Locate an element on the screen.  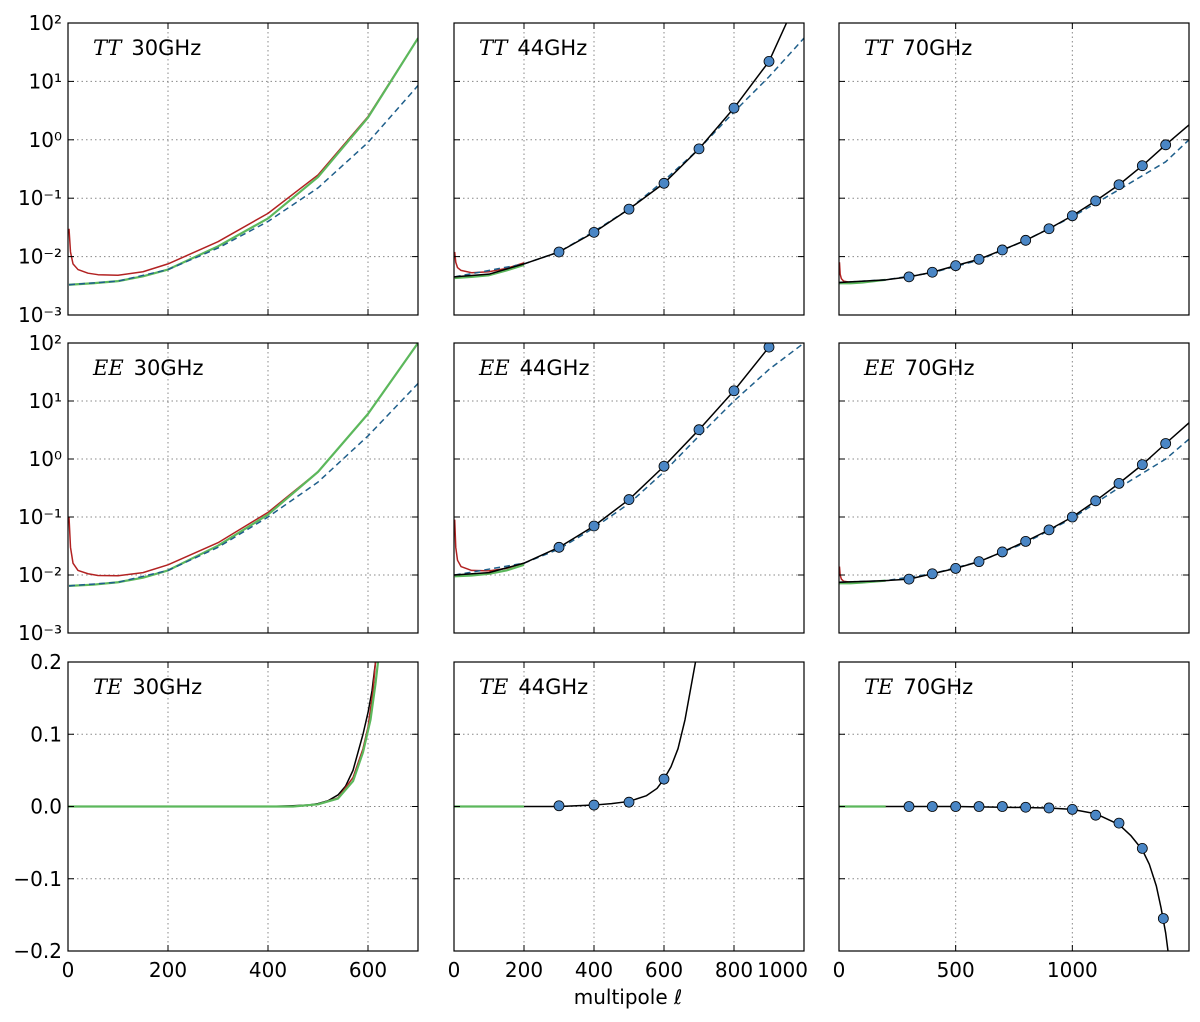
panel-title: TT 30GHz is located at coordinates (147, 48).